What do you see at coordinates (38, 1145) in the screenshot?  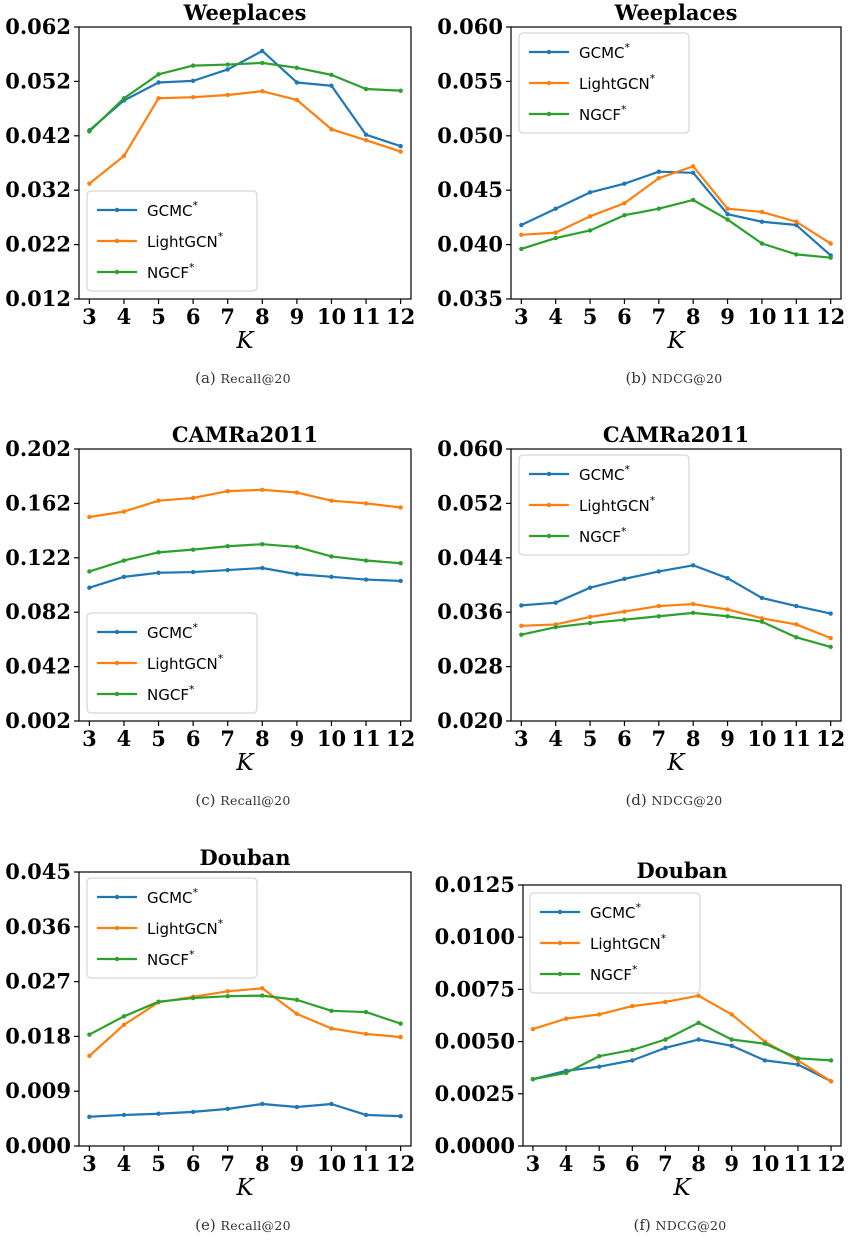 I see `y-tick-label: 0.000` at bounding box center [38, 1145].